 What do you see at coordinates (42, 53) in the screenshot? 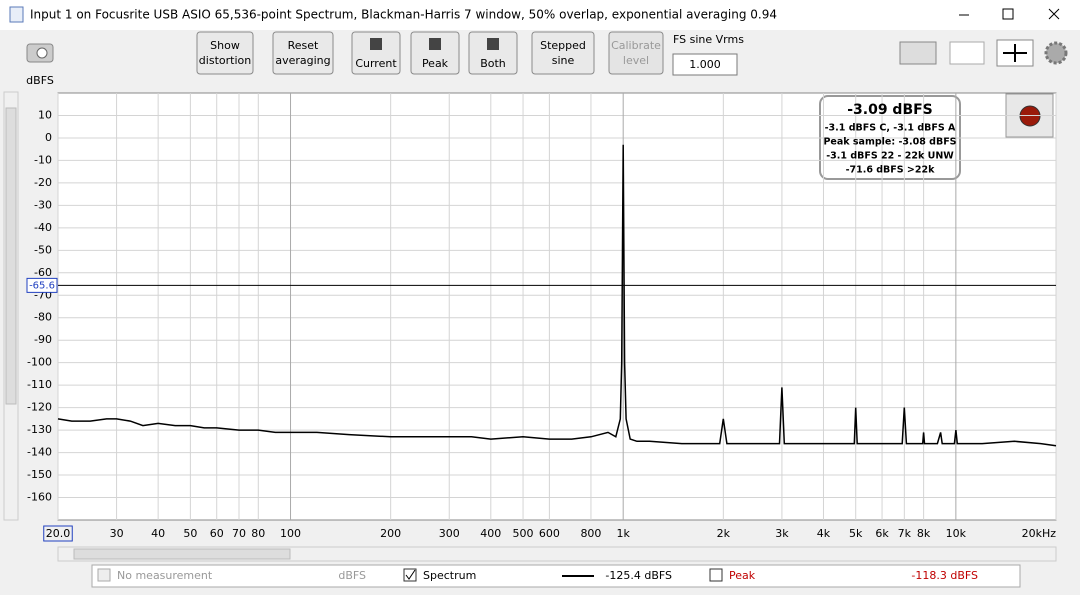
I see `camera-lens` at bounding box center [42, 53].